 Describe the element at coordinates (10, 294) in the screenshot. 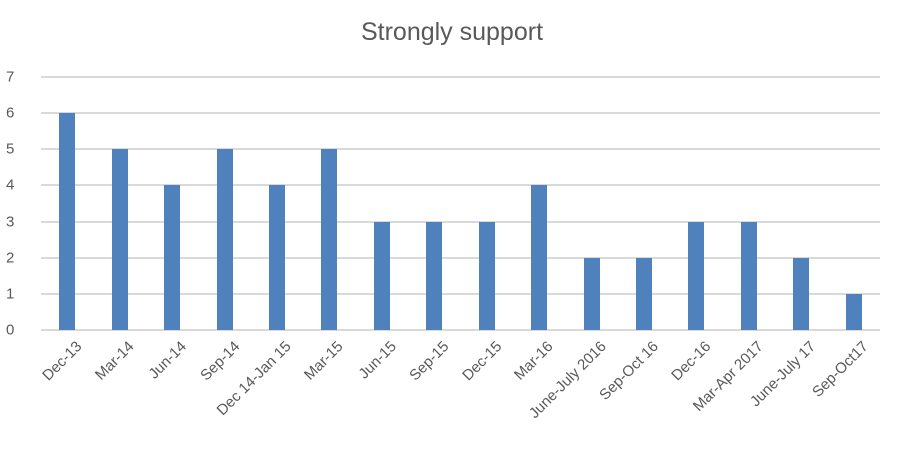

I see `y-tick-label: 1` at that location.